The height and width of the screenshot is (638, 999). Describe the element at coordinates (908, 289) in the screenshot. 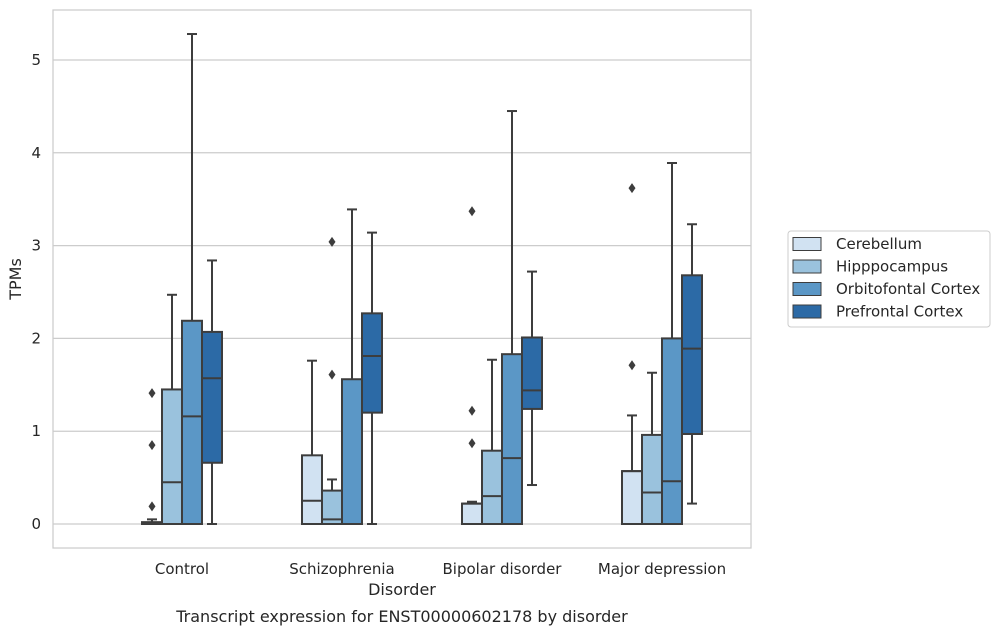

I see `legend-label: Orbitofontal Cortex` at that location.